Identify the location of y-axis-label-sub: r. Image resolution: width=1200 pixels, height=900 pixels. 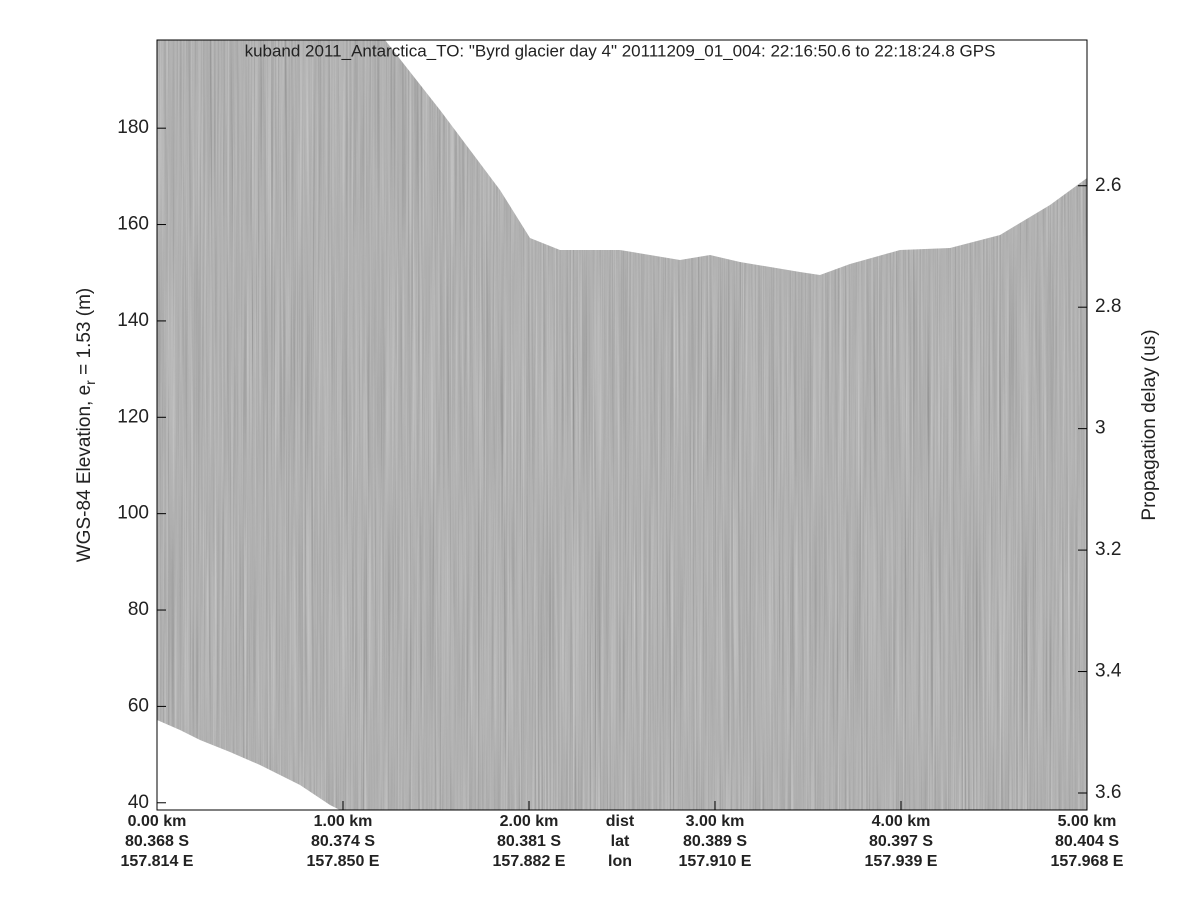
(90, 382).